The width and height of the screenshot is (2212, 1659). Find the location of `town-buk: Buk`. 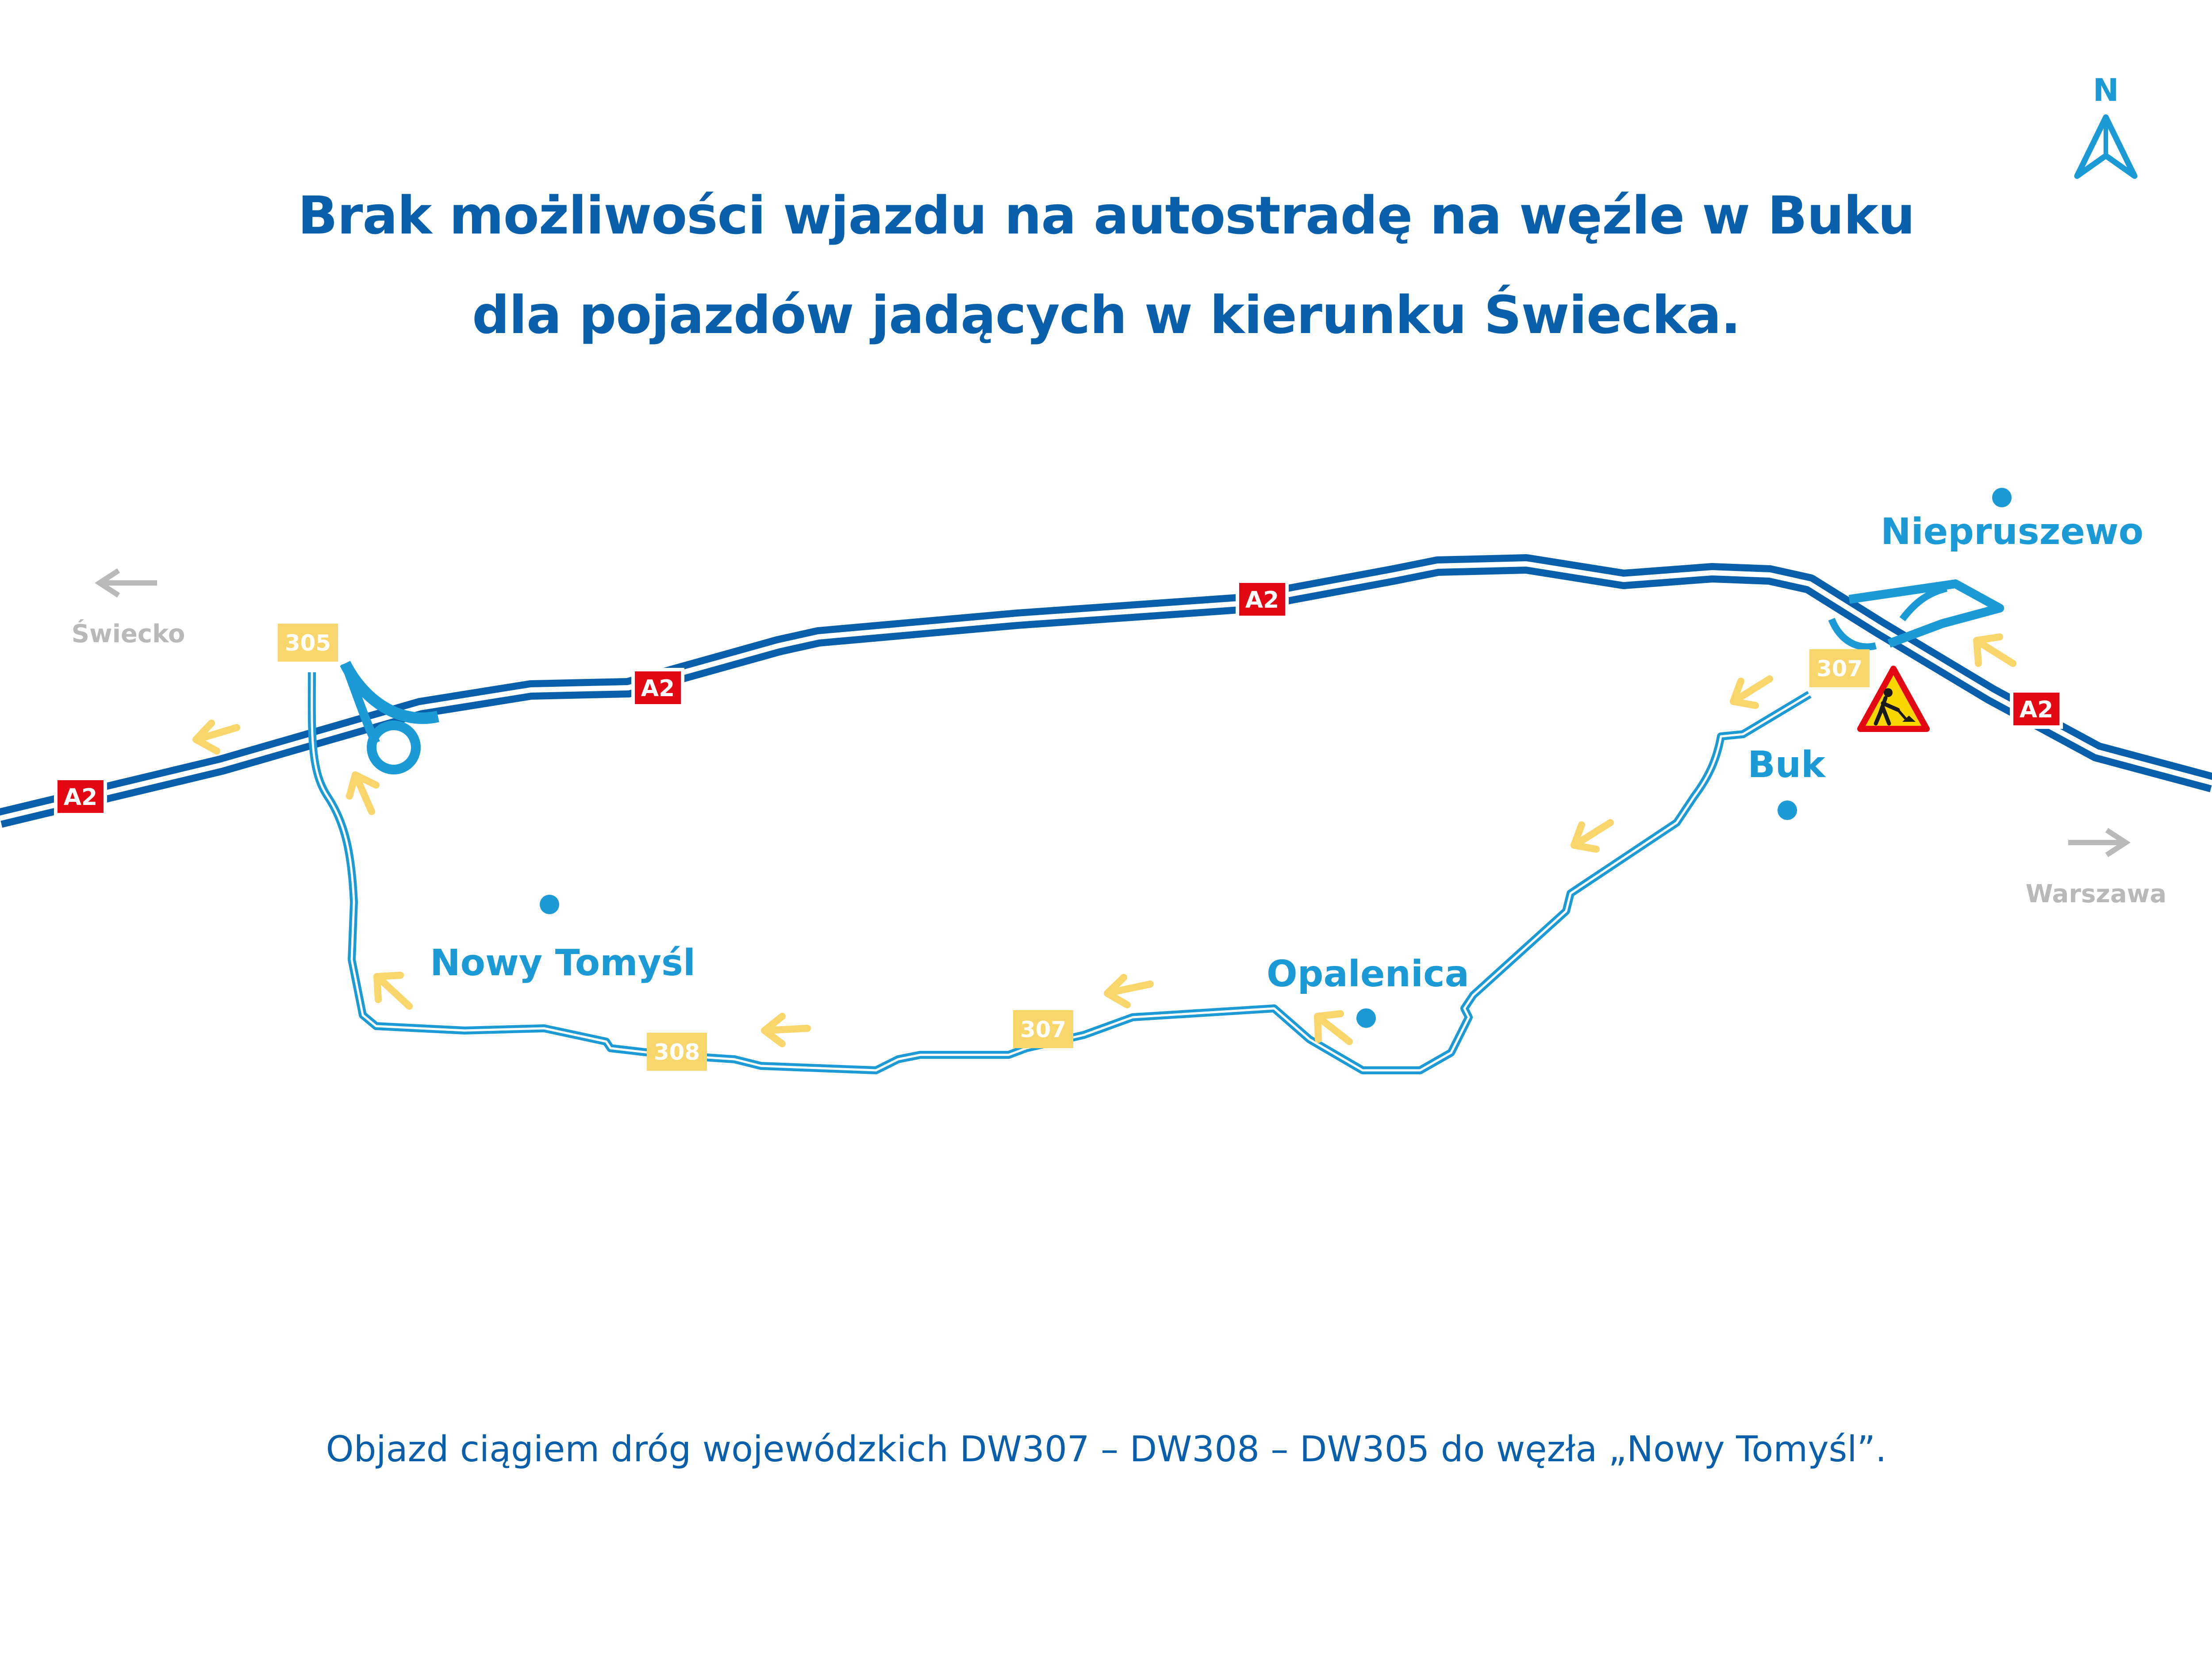

town-buk: Buk is located at coordinates (1787, 782).